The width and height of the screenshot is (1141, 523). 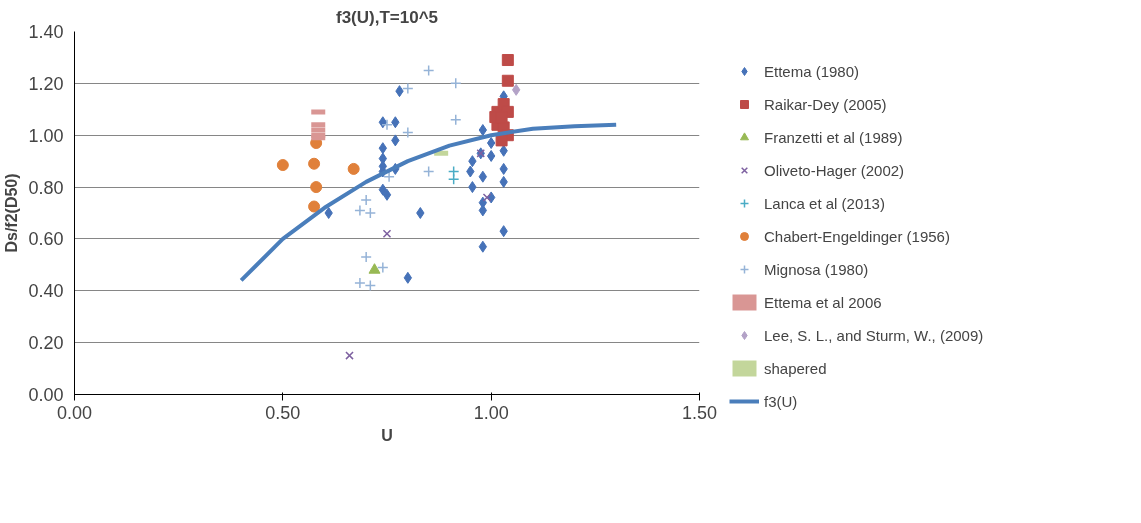 I want to click on y-tick-label: 0.00, so click(x=46, y=395).